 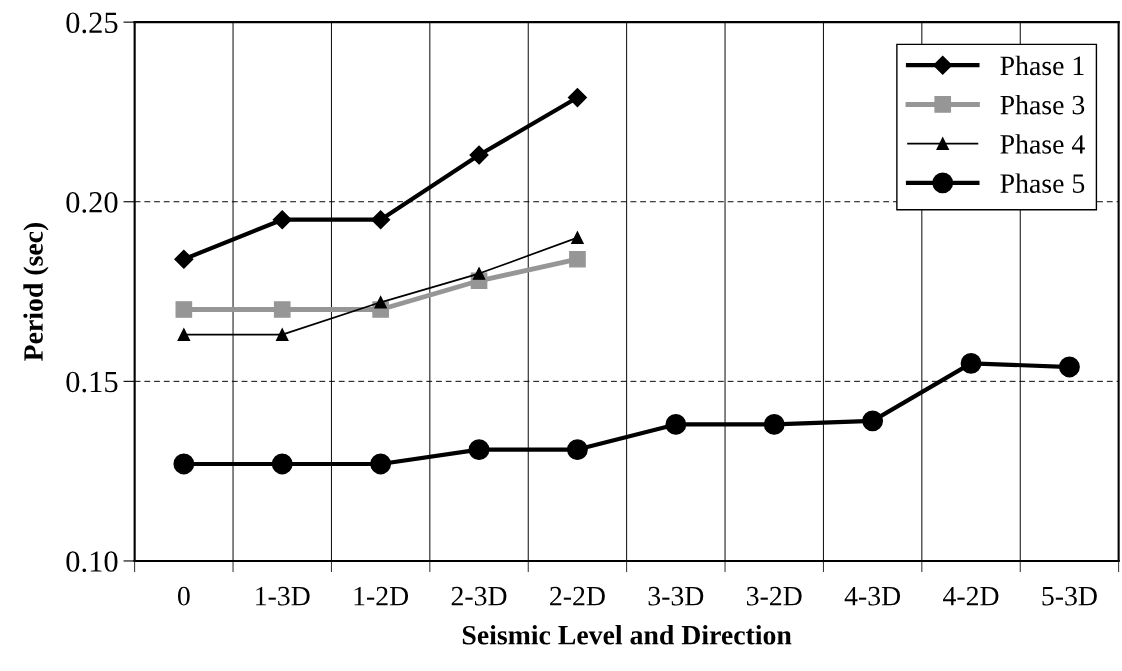 I want to click on x-tick-label: 2-3D, so click(x=479, y=596).